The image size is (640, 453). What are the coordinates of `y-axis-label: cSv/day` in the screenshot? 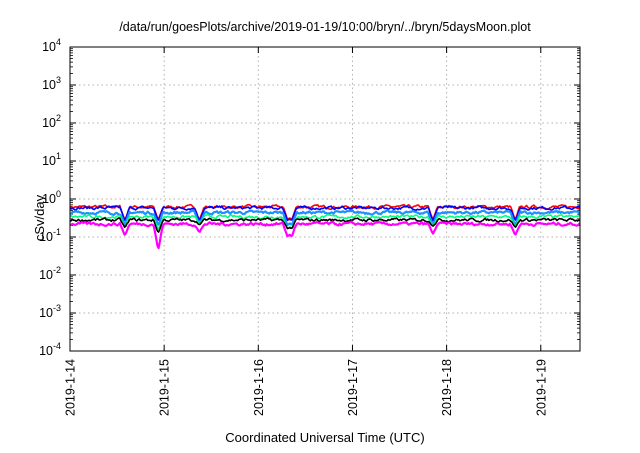 It's located at (39, 218).